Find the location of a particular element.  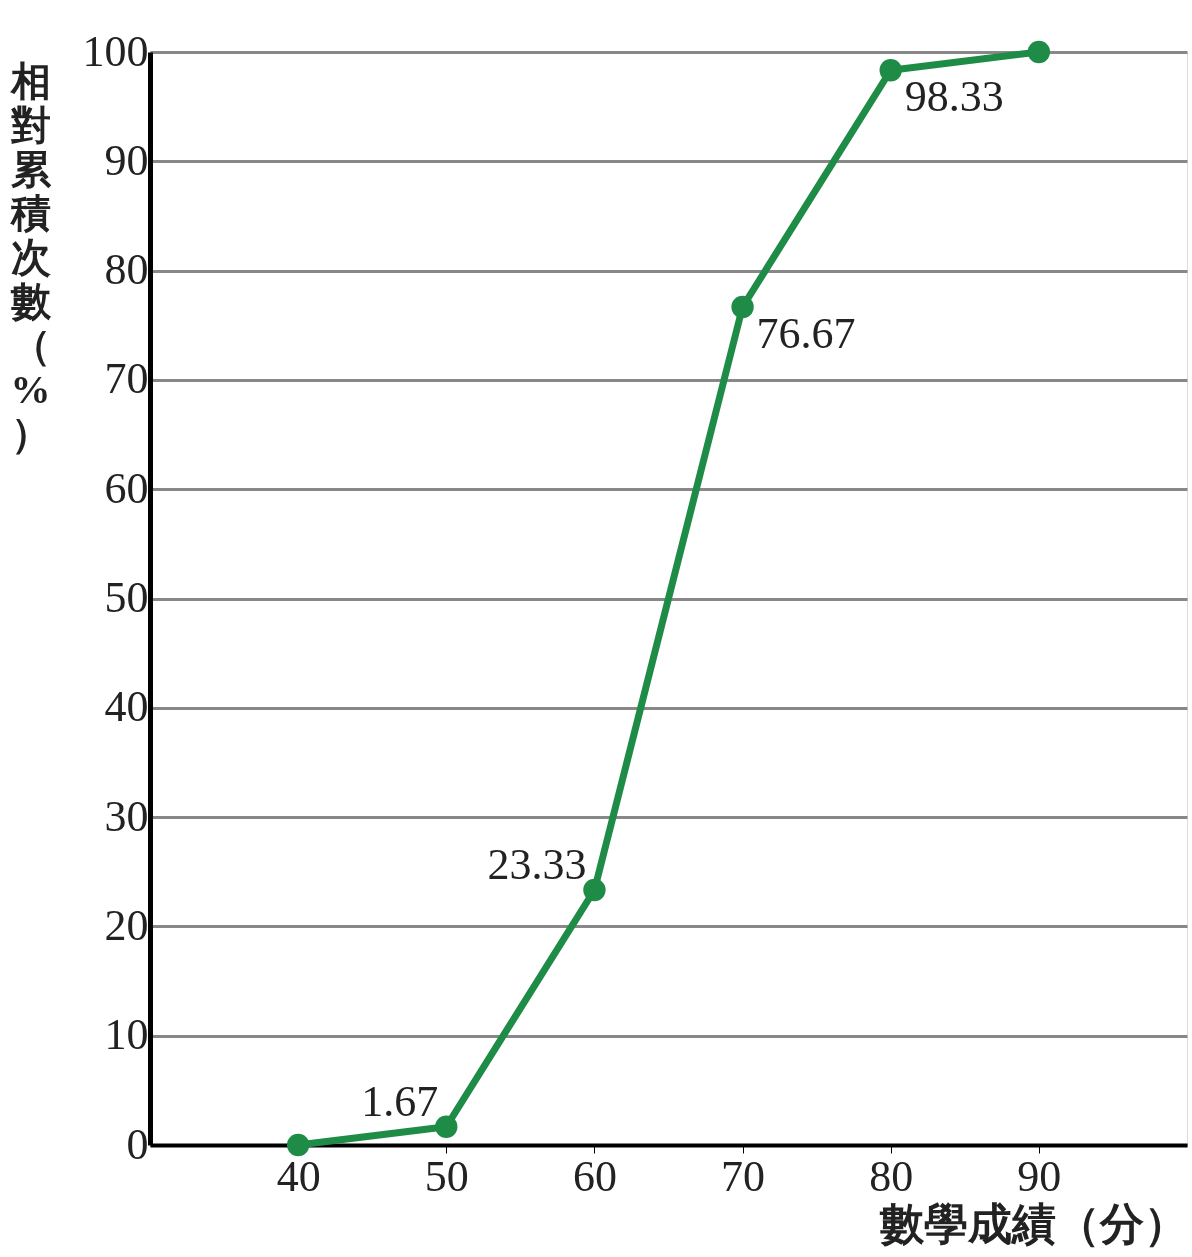

data-label: 23.33 is located at coordinates (537, 864).